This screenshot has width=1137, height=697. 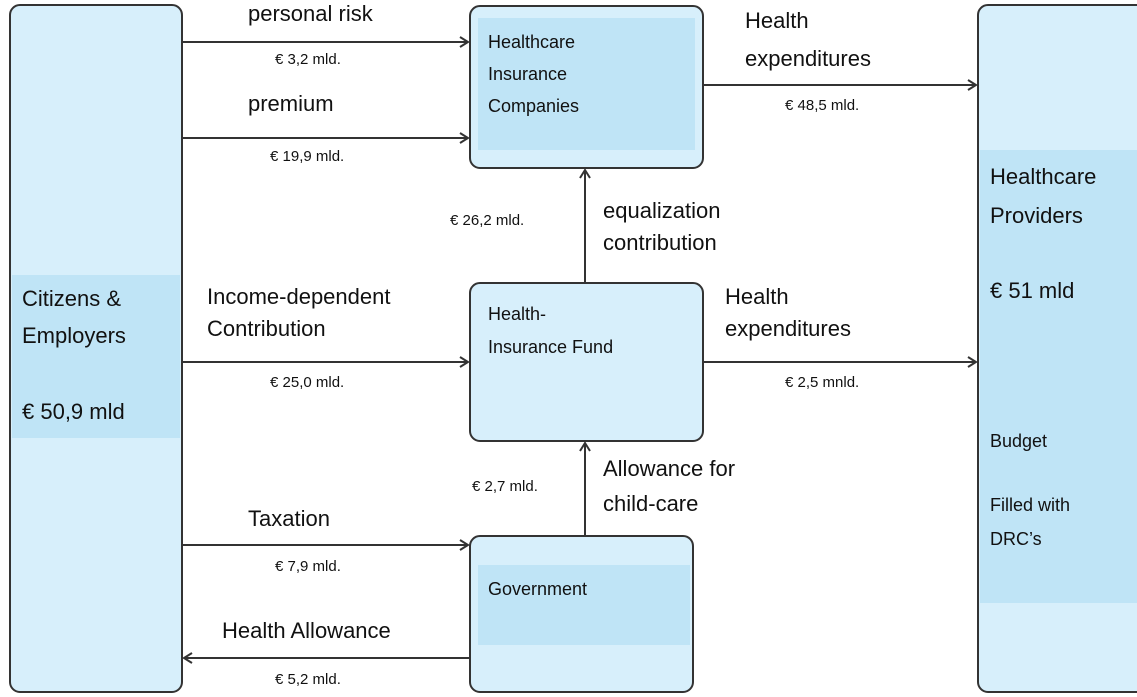 What do you see at coordinates (1036, 215) in the screenshot?
I see `node-text: Providers` at bounding box center [1036, 215].